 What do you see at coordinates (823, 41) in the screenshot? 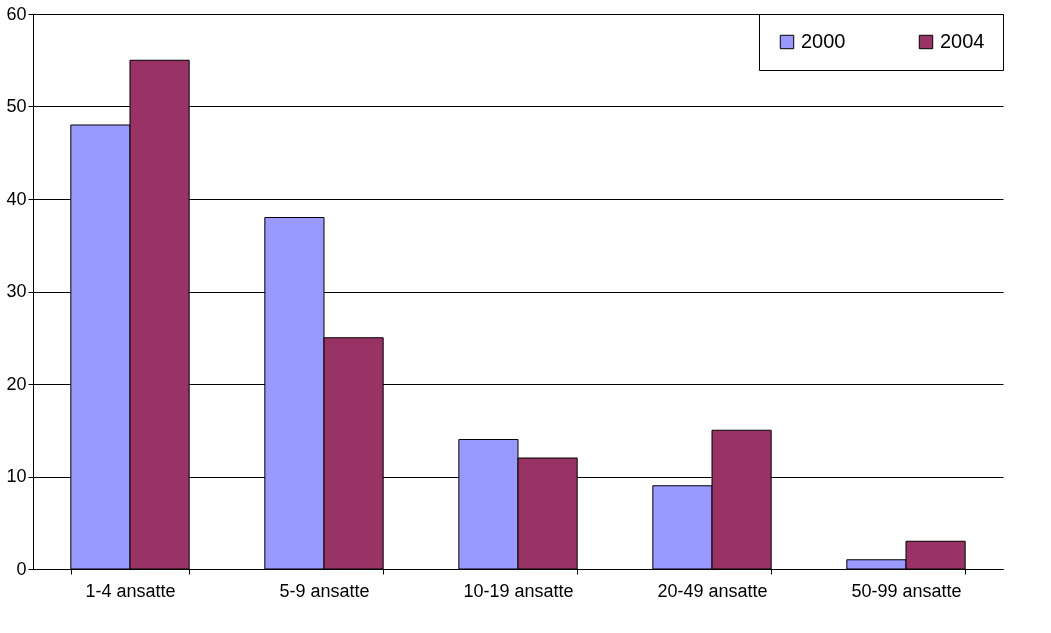
I see `legend-label: 2000` at bounding box center [823, 41].